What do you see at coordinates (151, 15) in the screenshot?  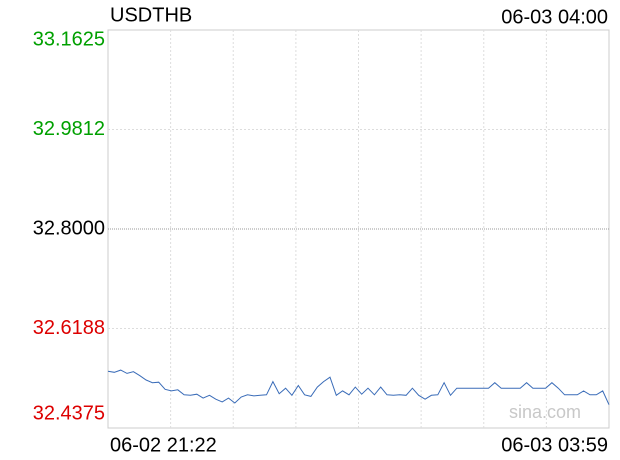 I see `chart-title: USDTHB` at bounding box center [151, 15].